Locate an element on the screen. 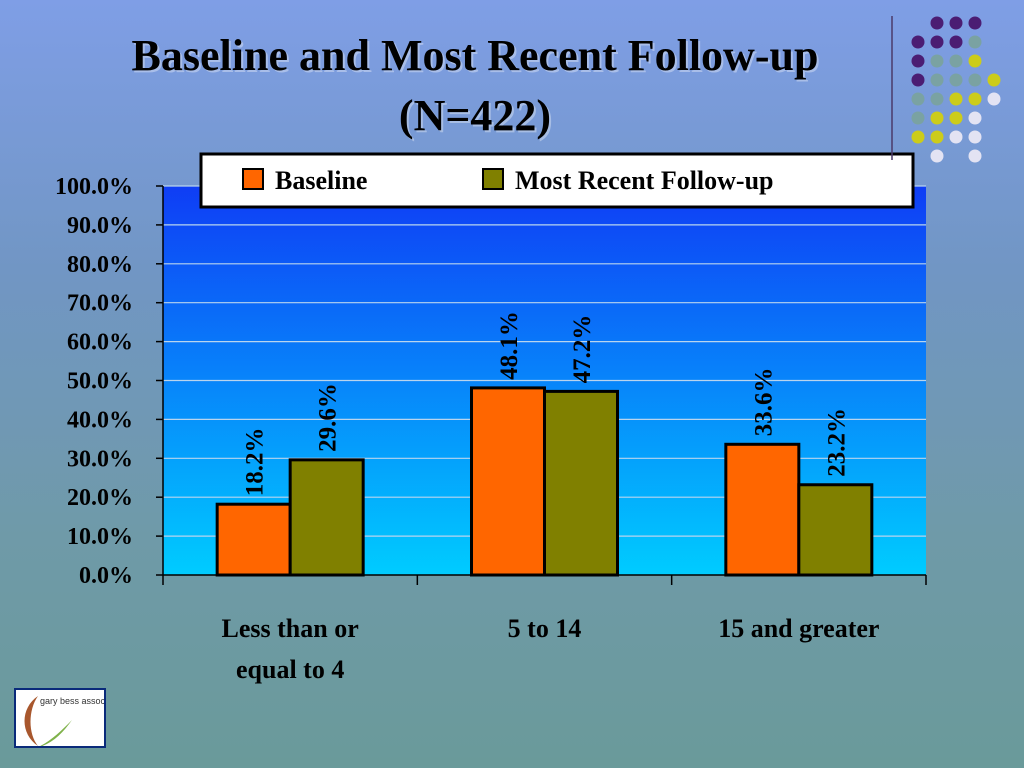  data-label: 33.6% is located at coordinates (763, 402).